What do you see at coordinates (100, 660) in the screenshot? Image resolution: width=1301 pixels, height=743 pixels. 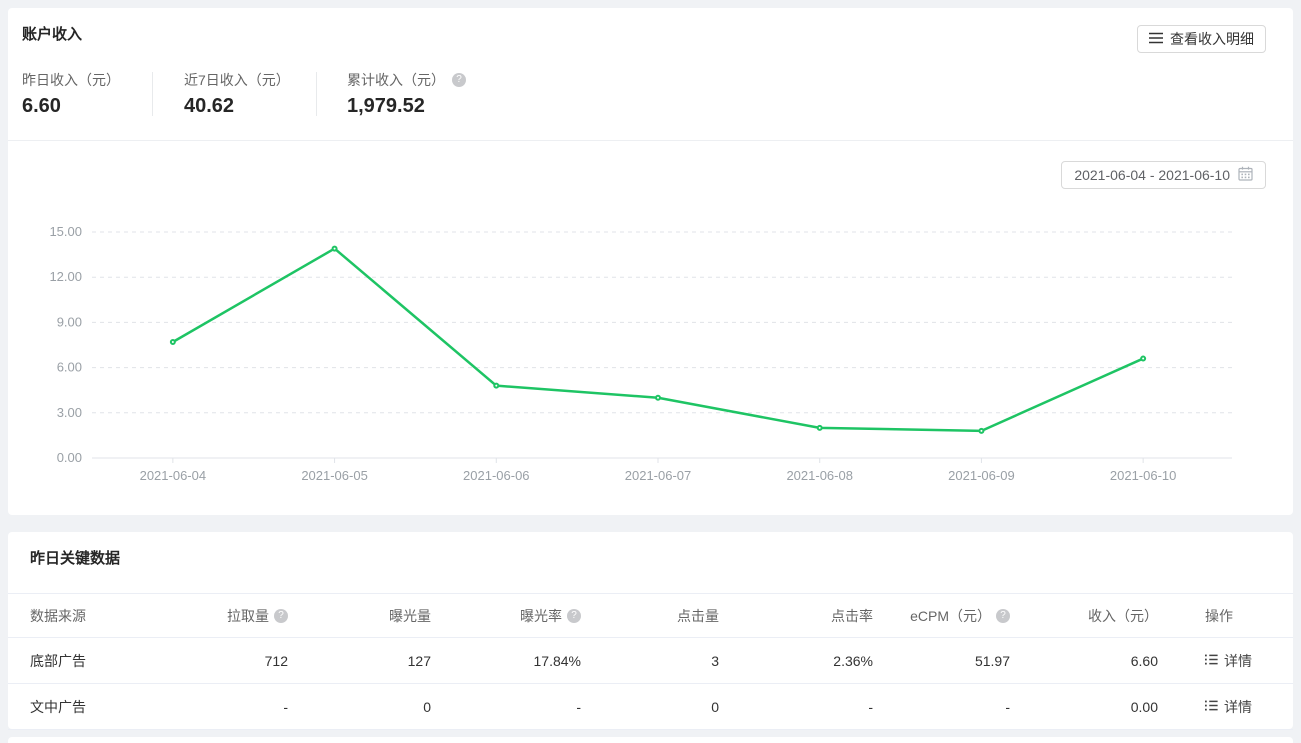 I see `data-source-cell: 底部广告` at bounding box center [100, 660].